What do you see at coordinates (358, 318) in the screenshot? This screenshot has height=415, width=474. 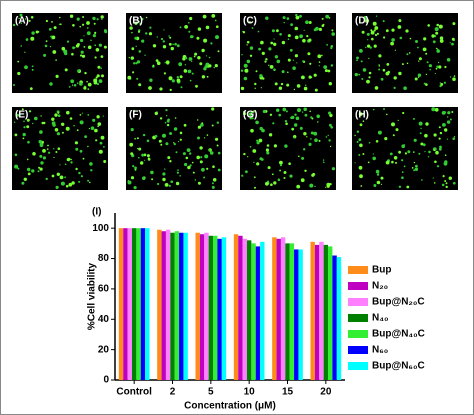 I see `legend-swatch` at bounding box center [358, 318].